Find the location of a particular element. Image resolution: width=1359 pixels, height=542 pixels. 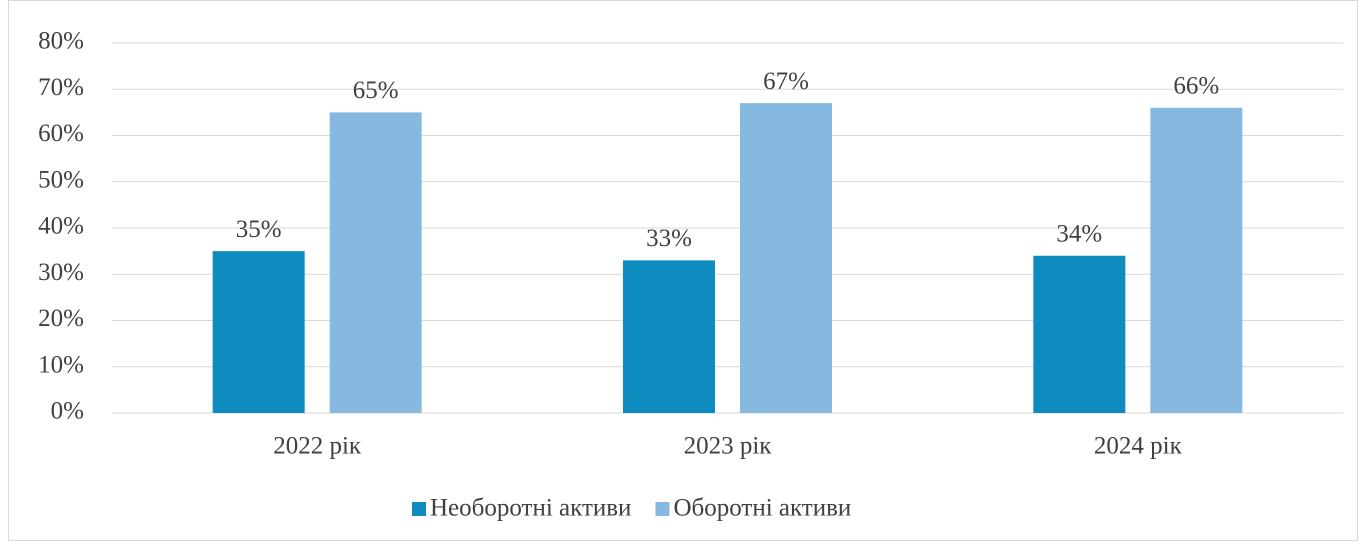

data-label: 33% is located at coordinates (669, 238).